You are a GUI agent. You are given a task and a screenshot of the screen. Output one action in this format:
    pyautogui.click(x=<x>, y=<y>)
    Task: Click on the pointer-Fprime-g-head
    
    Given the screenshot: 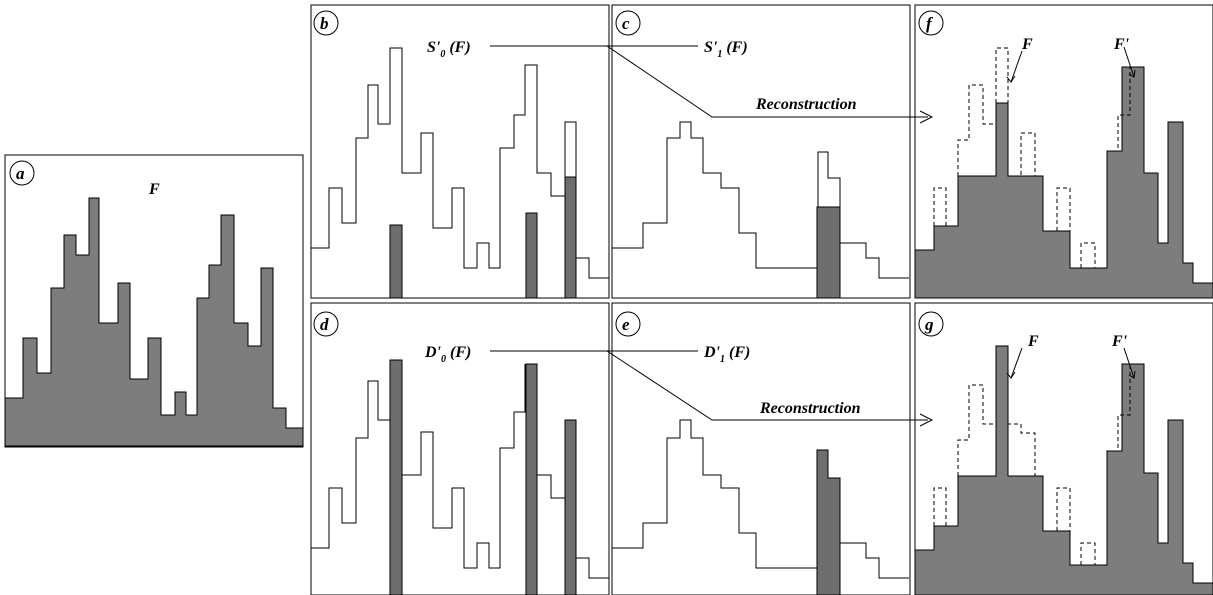 What is the action you would take?
    pyautogui.click(x=1132, y=374)
    